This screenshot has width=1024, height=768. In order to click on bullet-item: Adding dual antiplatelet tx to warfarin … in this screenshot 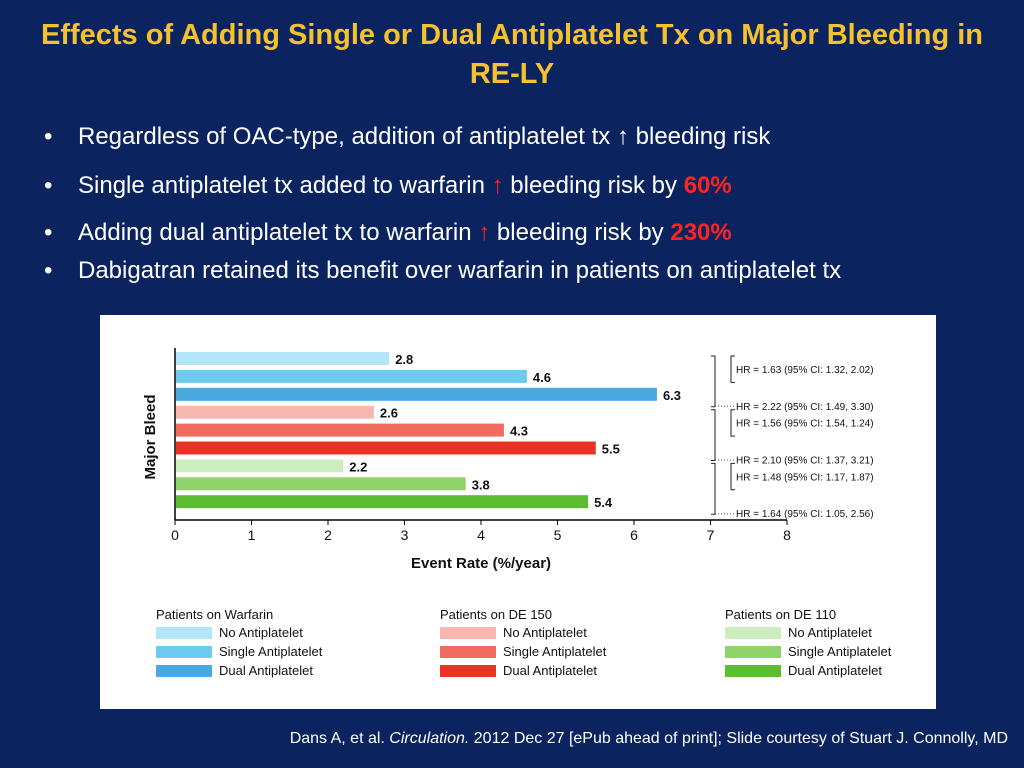, I will do `click(524, 232)`.